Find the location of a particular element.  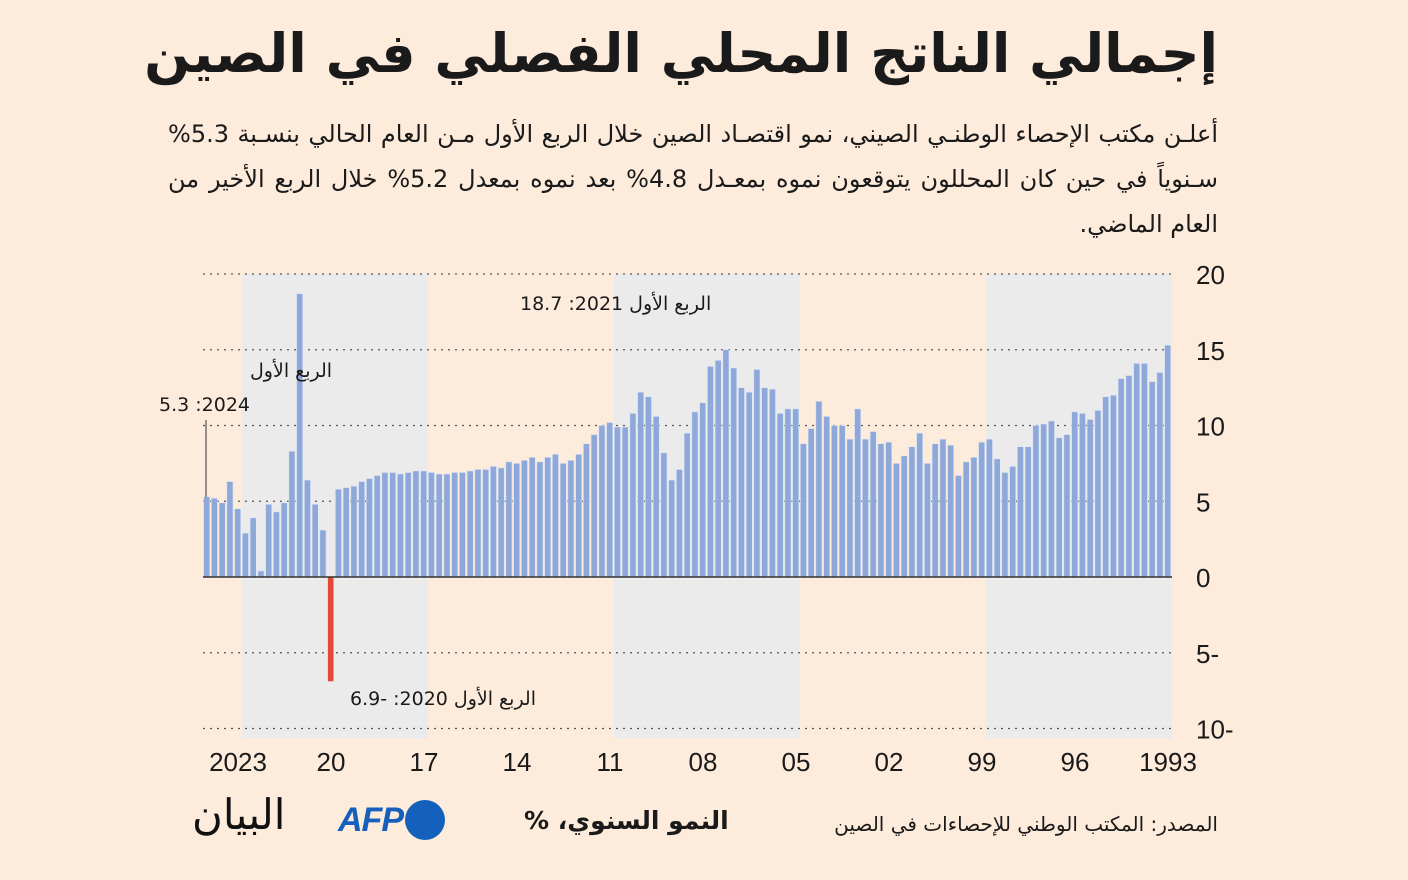

y-tick-label: 0 is located at coordinates (1203, 578).